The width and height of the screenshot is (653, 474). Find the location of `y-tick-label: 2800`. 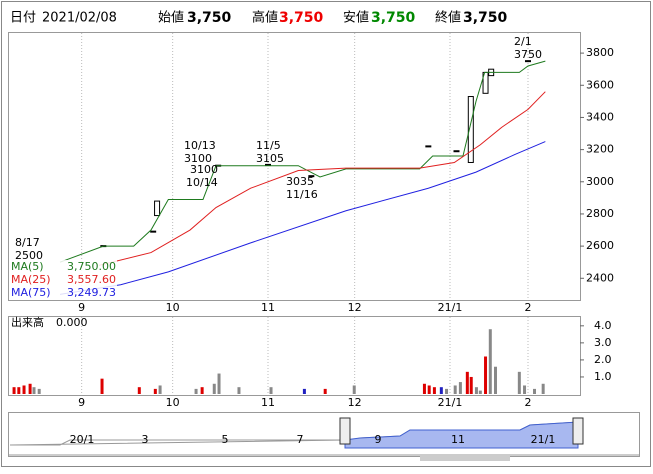

y-tick-label: 2800 is located at coordinates (600, 213).